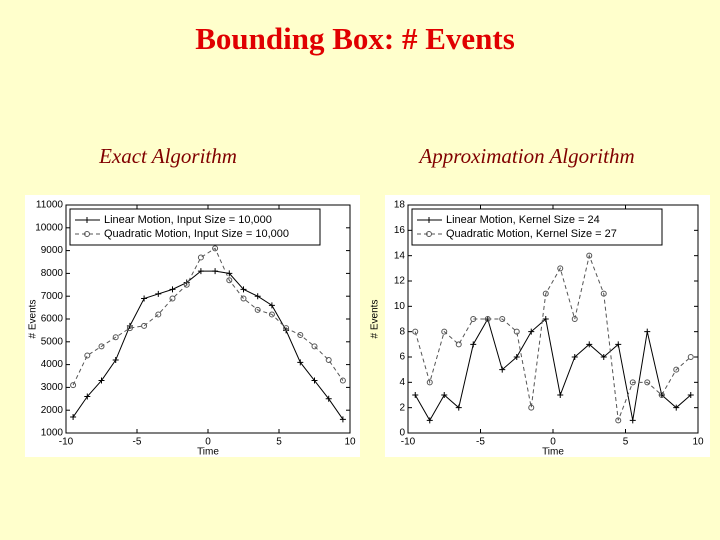 This screenshot has height=540, width=720. Describe the element at coordinates (52, 273) in the screenshot. I see `y-tick-label: 8000` at that location.